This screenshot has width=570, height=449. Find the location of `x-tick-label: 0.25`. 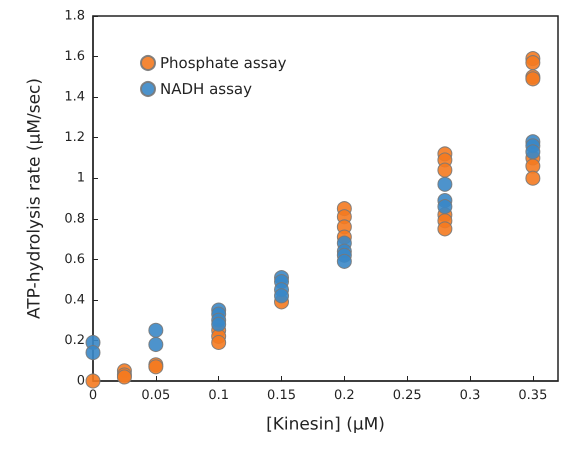

x-tick-label: 0.25 is located at coordinates (407, 395).